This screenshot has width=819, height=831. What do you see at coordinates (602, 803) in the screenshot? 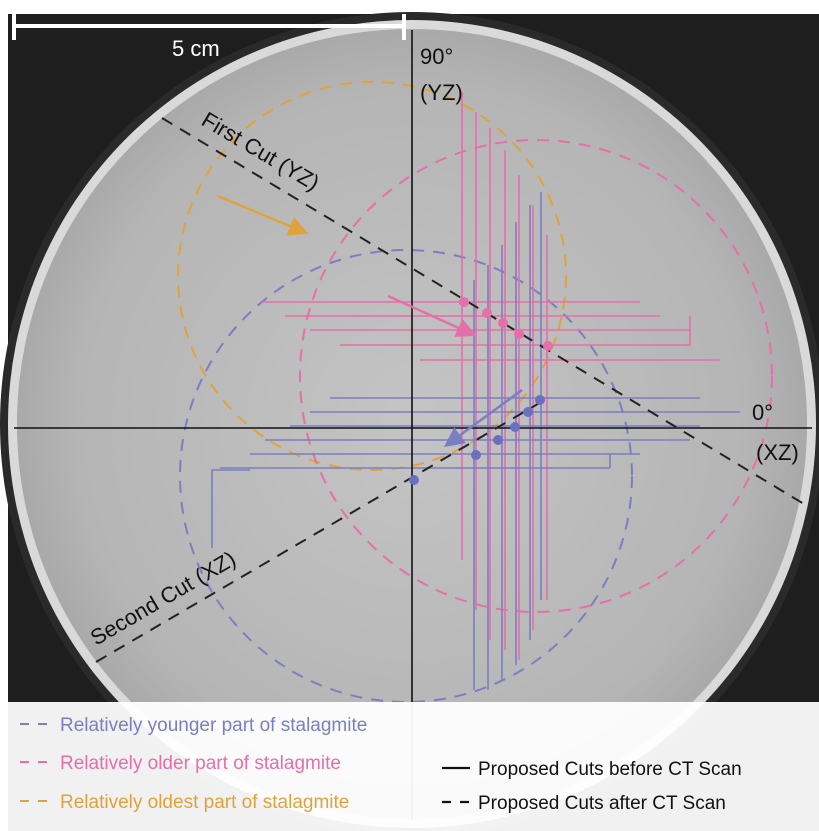
I see `legend-dashed-label: Proposed Cuts after CT Scan` at bounding box center [602, 803].